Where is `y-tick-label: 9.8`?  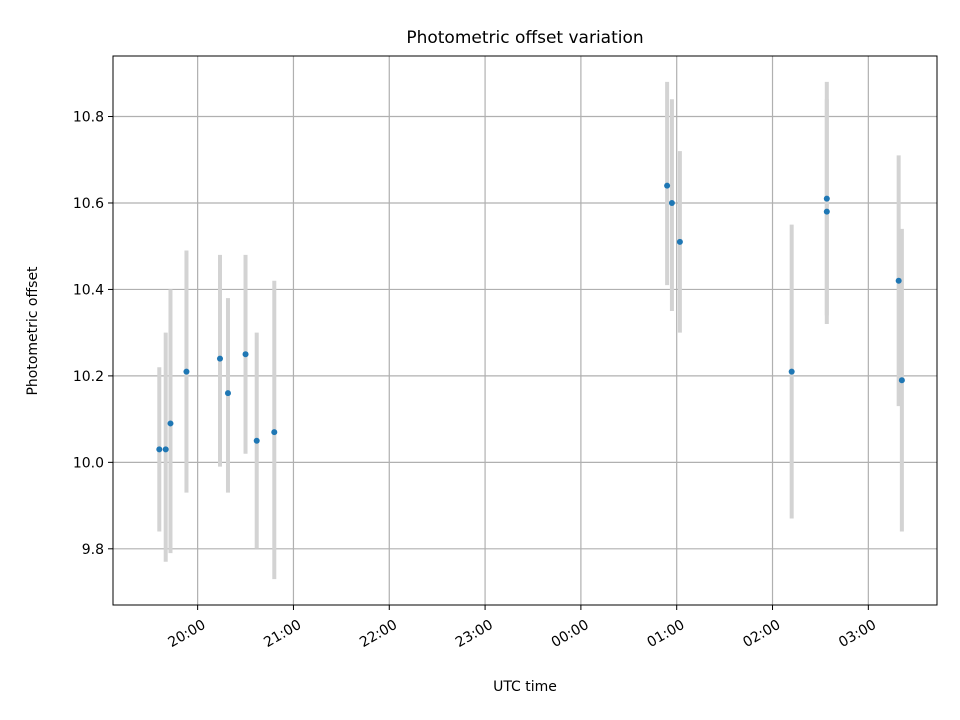
y-tick-label: 9.8 is located at coordinates (93, 550).